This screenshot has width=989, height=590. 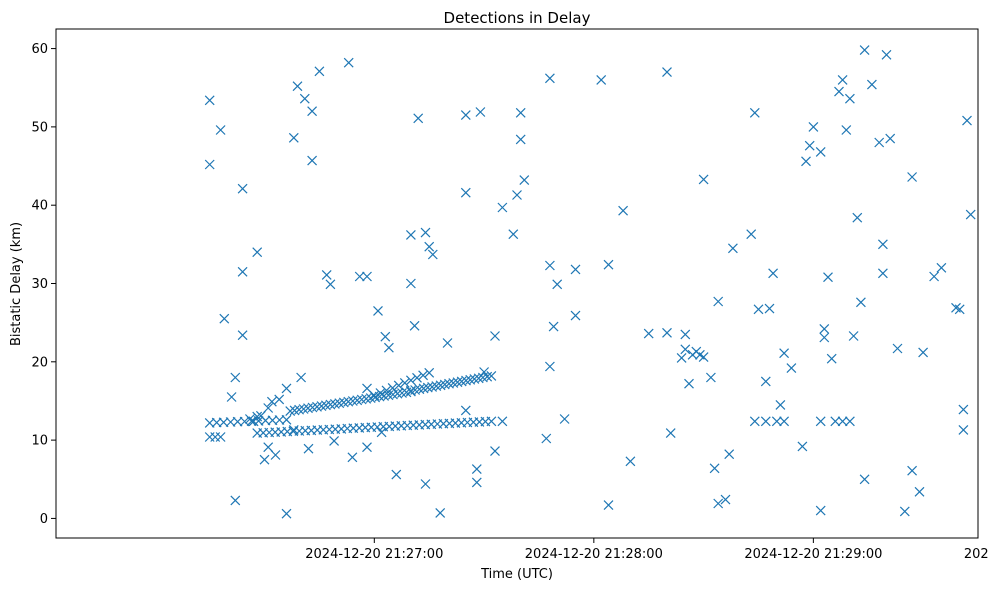 What do you see at coordinates (43, 284) in the screenshot?
I see `y-axis-ticks: 0 10 20 30 40 50 60` at bounding box center [43, 284].